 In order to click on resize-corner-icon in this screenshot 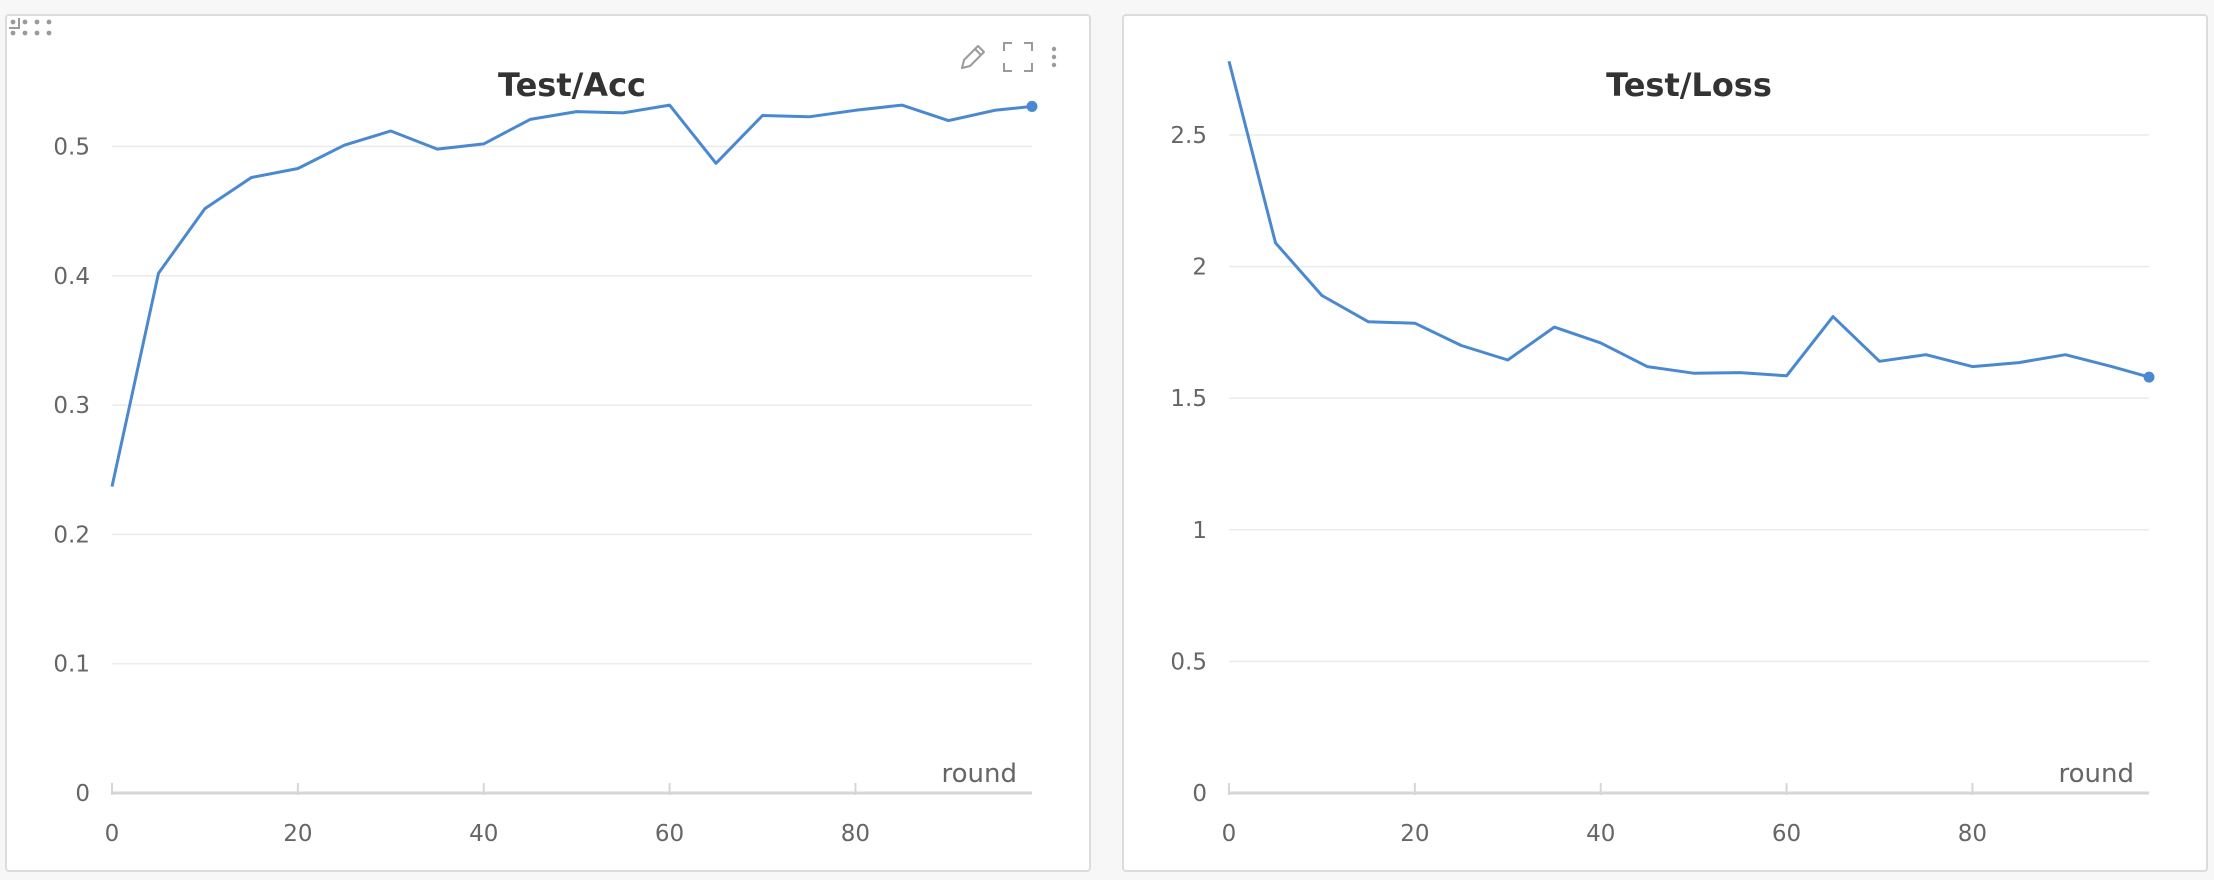, I will do `click(14, 23)`.